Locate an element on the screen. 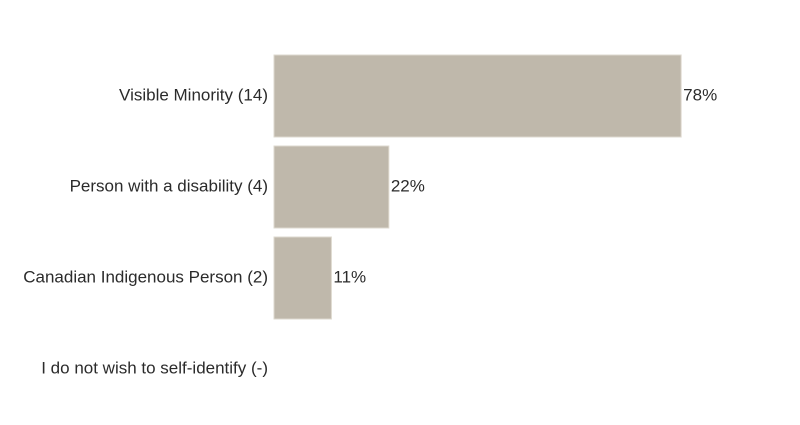  category-label: I do not wish to self-identify (-) is located at coordinates (154, 367).